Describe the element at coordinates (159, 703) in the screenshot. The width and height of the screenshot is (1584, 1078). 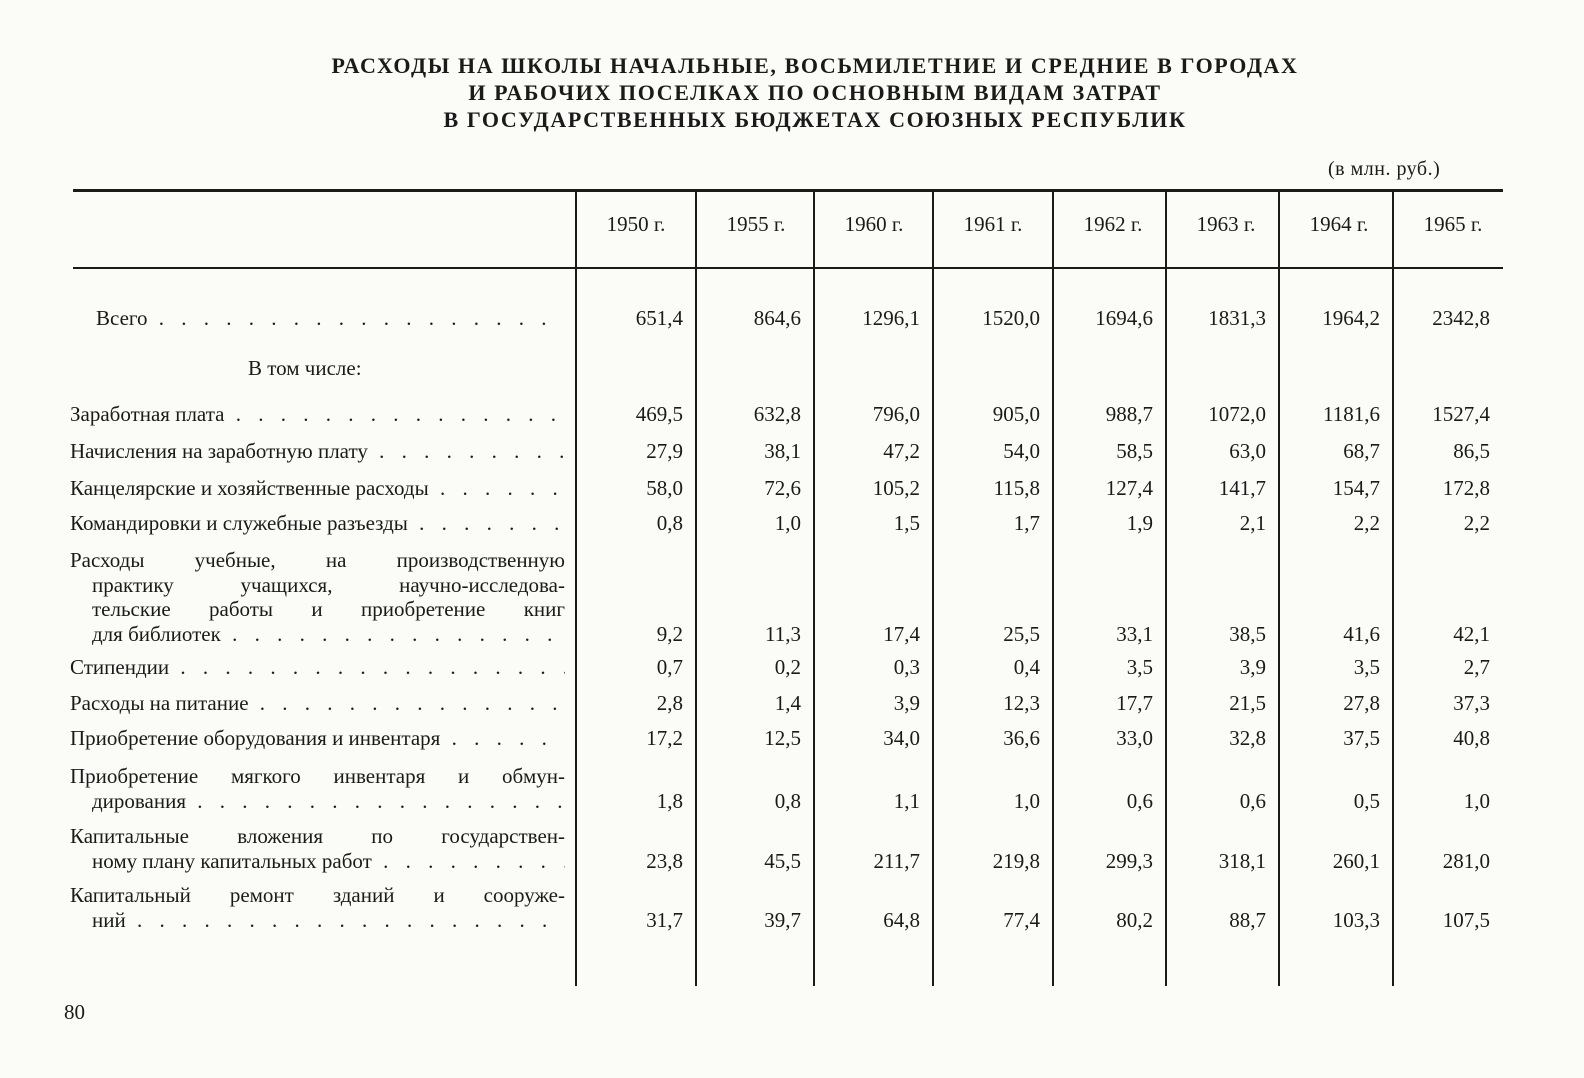
I see `label-text: Расходы на питание` at that location.